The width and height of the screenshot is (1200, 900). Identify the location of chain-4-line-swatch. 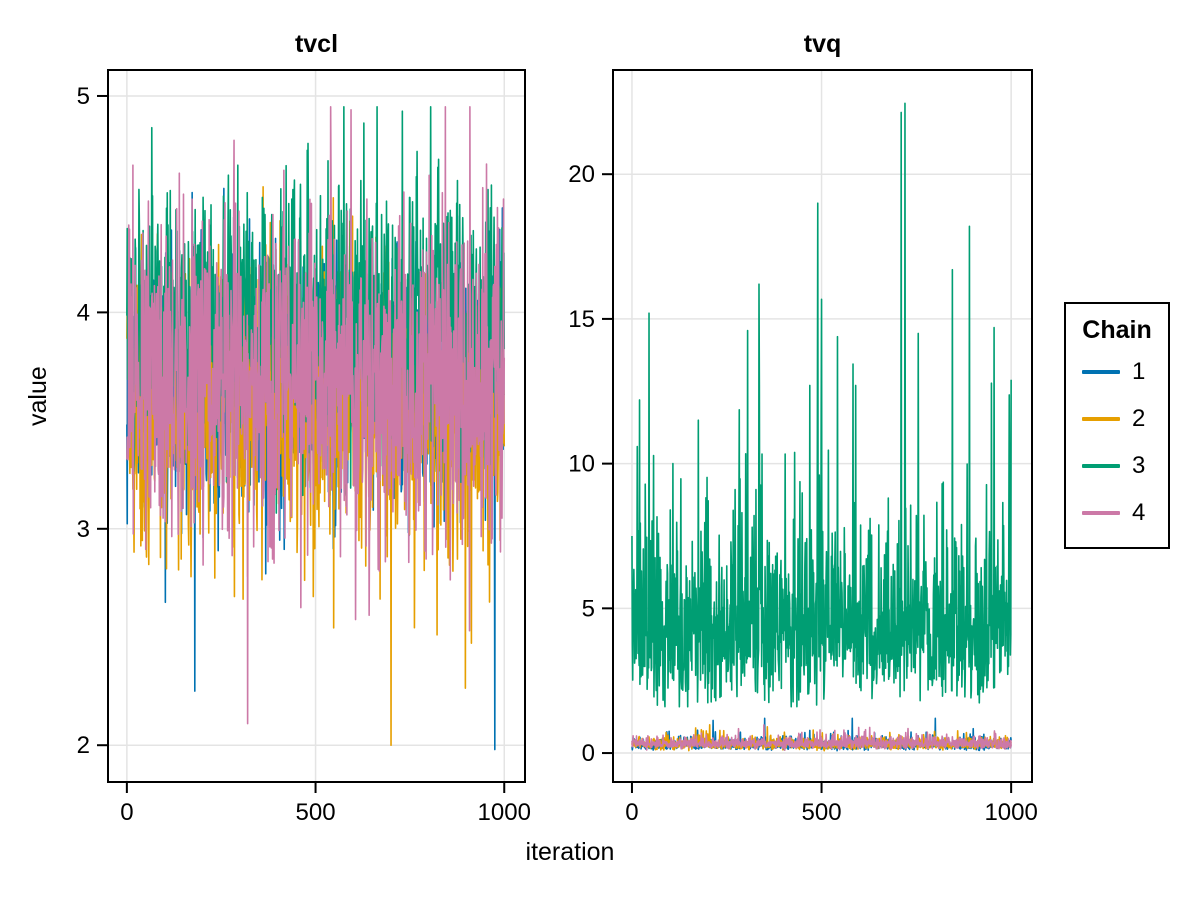
(1101, 512).